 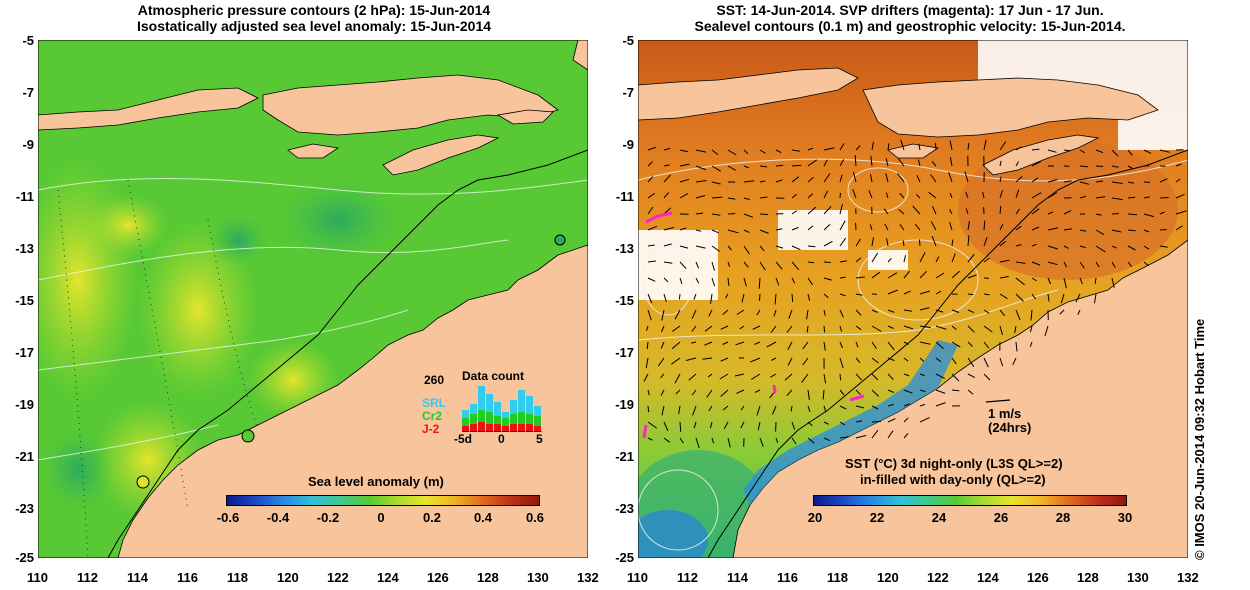 I want to click on x-tick: 110, so click(x=37, y=577).